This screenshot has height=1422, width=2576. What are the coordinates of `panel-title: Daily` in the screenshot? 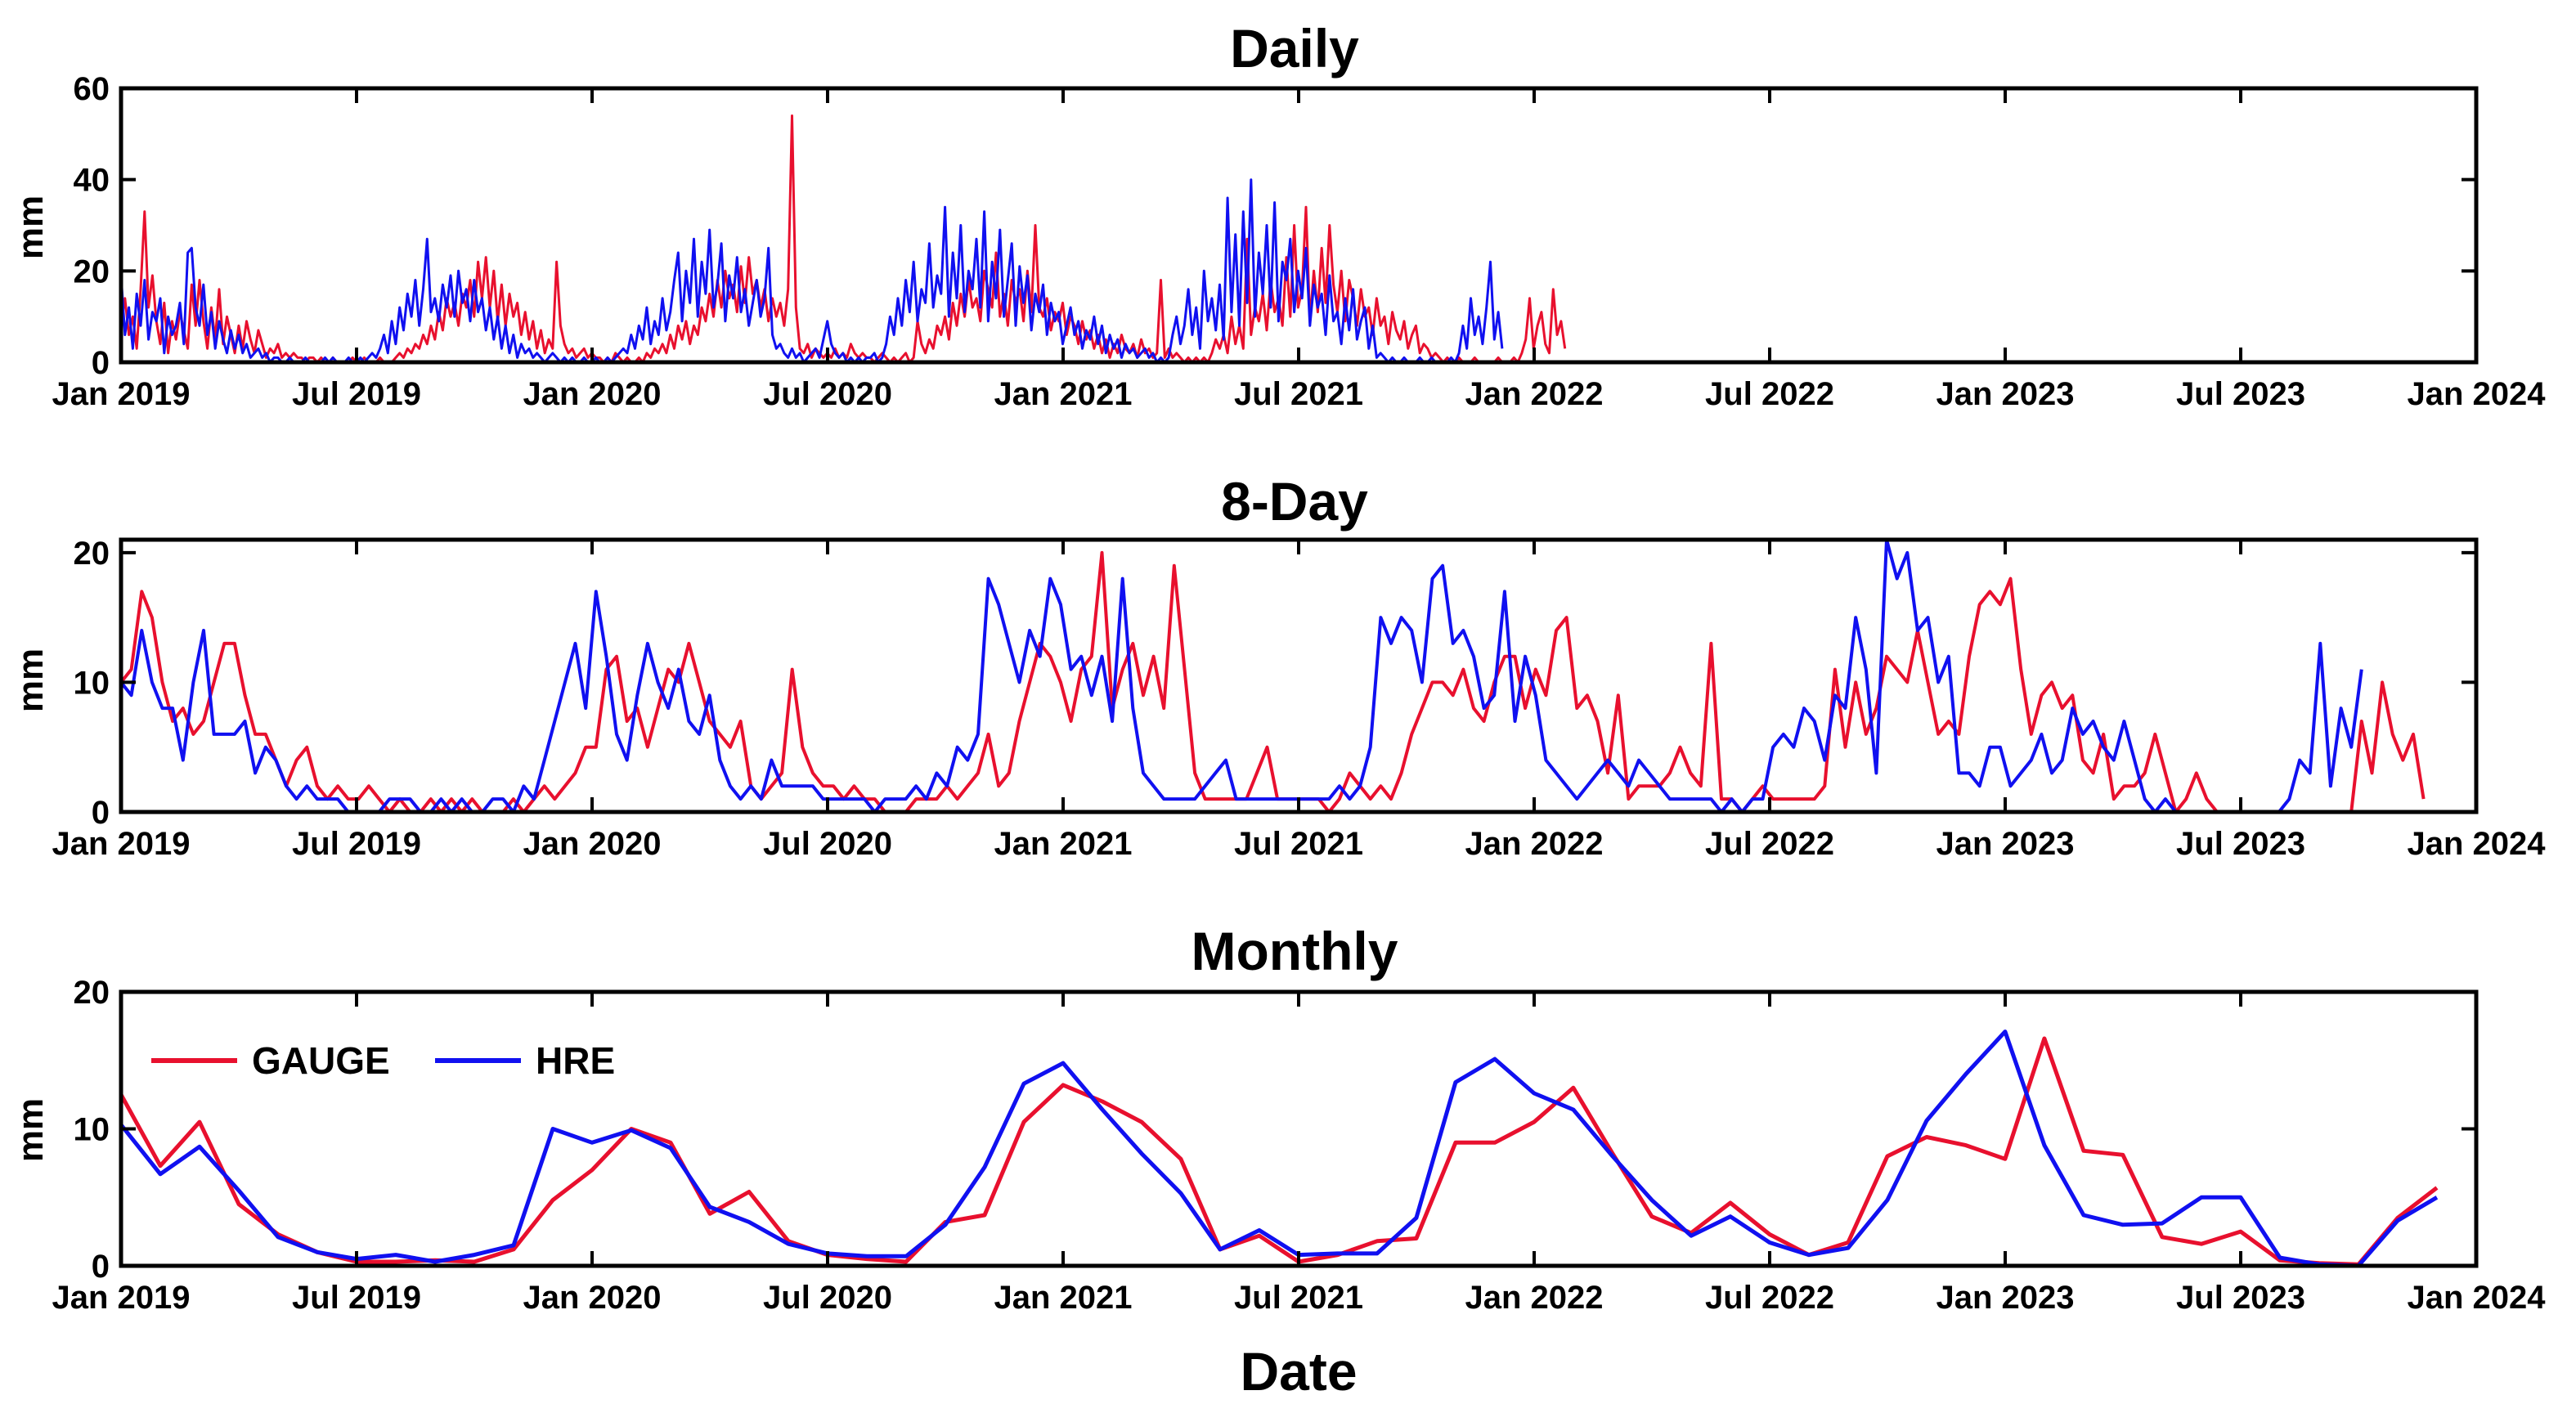 It's located at (1295, 48).